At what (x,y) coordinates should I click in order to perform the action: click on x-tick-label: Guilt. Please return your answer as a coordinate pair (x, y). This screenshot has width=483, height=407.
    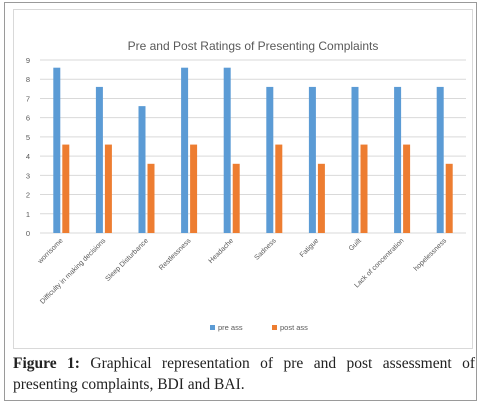
    Looking at the image, I should click on (355, 244).